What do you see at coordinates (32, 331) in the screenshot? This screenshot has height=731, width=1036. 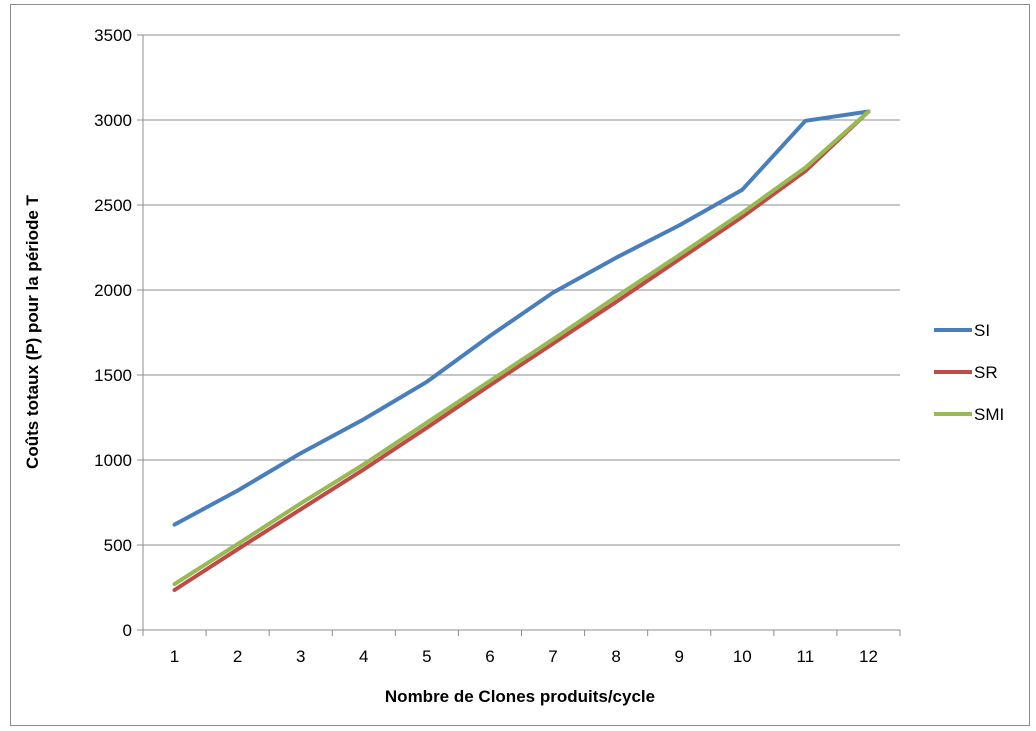 I see `y-axis-title: Coûts totaux (P) pour la période T` at bounding box center [32, 331].